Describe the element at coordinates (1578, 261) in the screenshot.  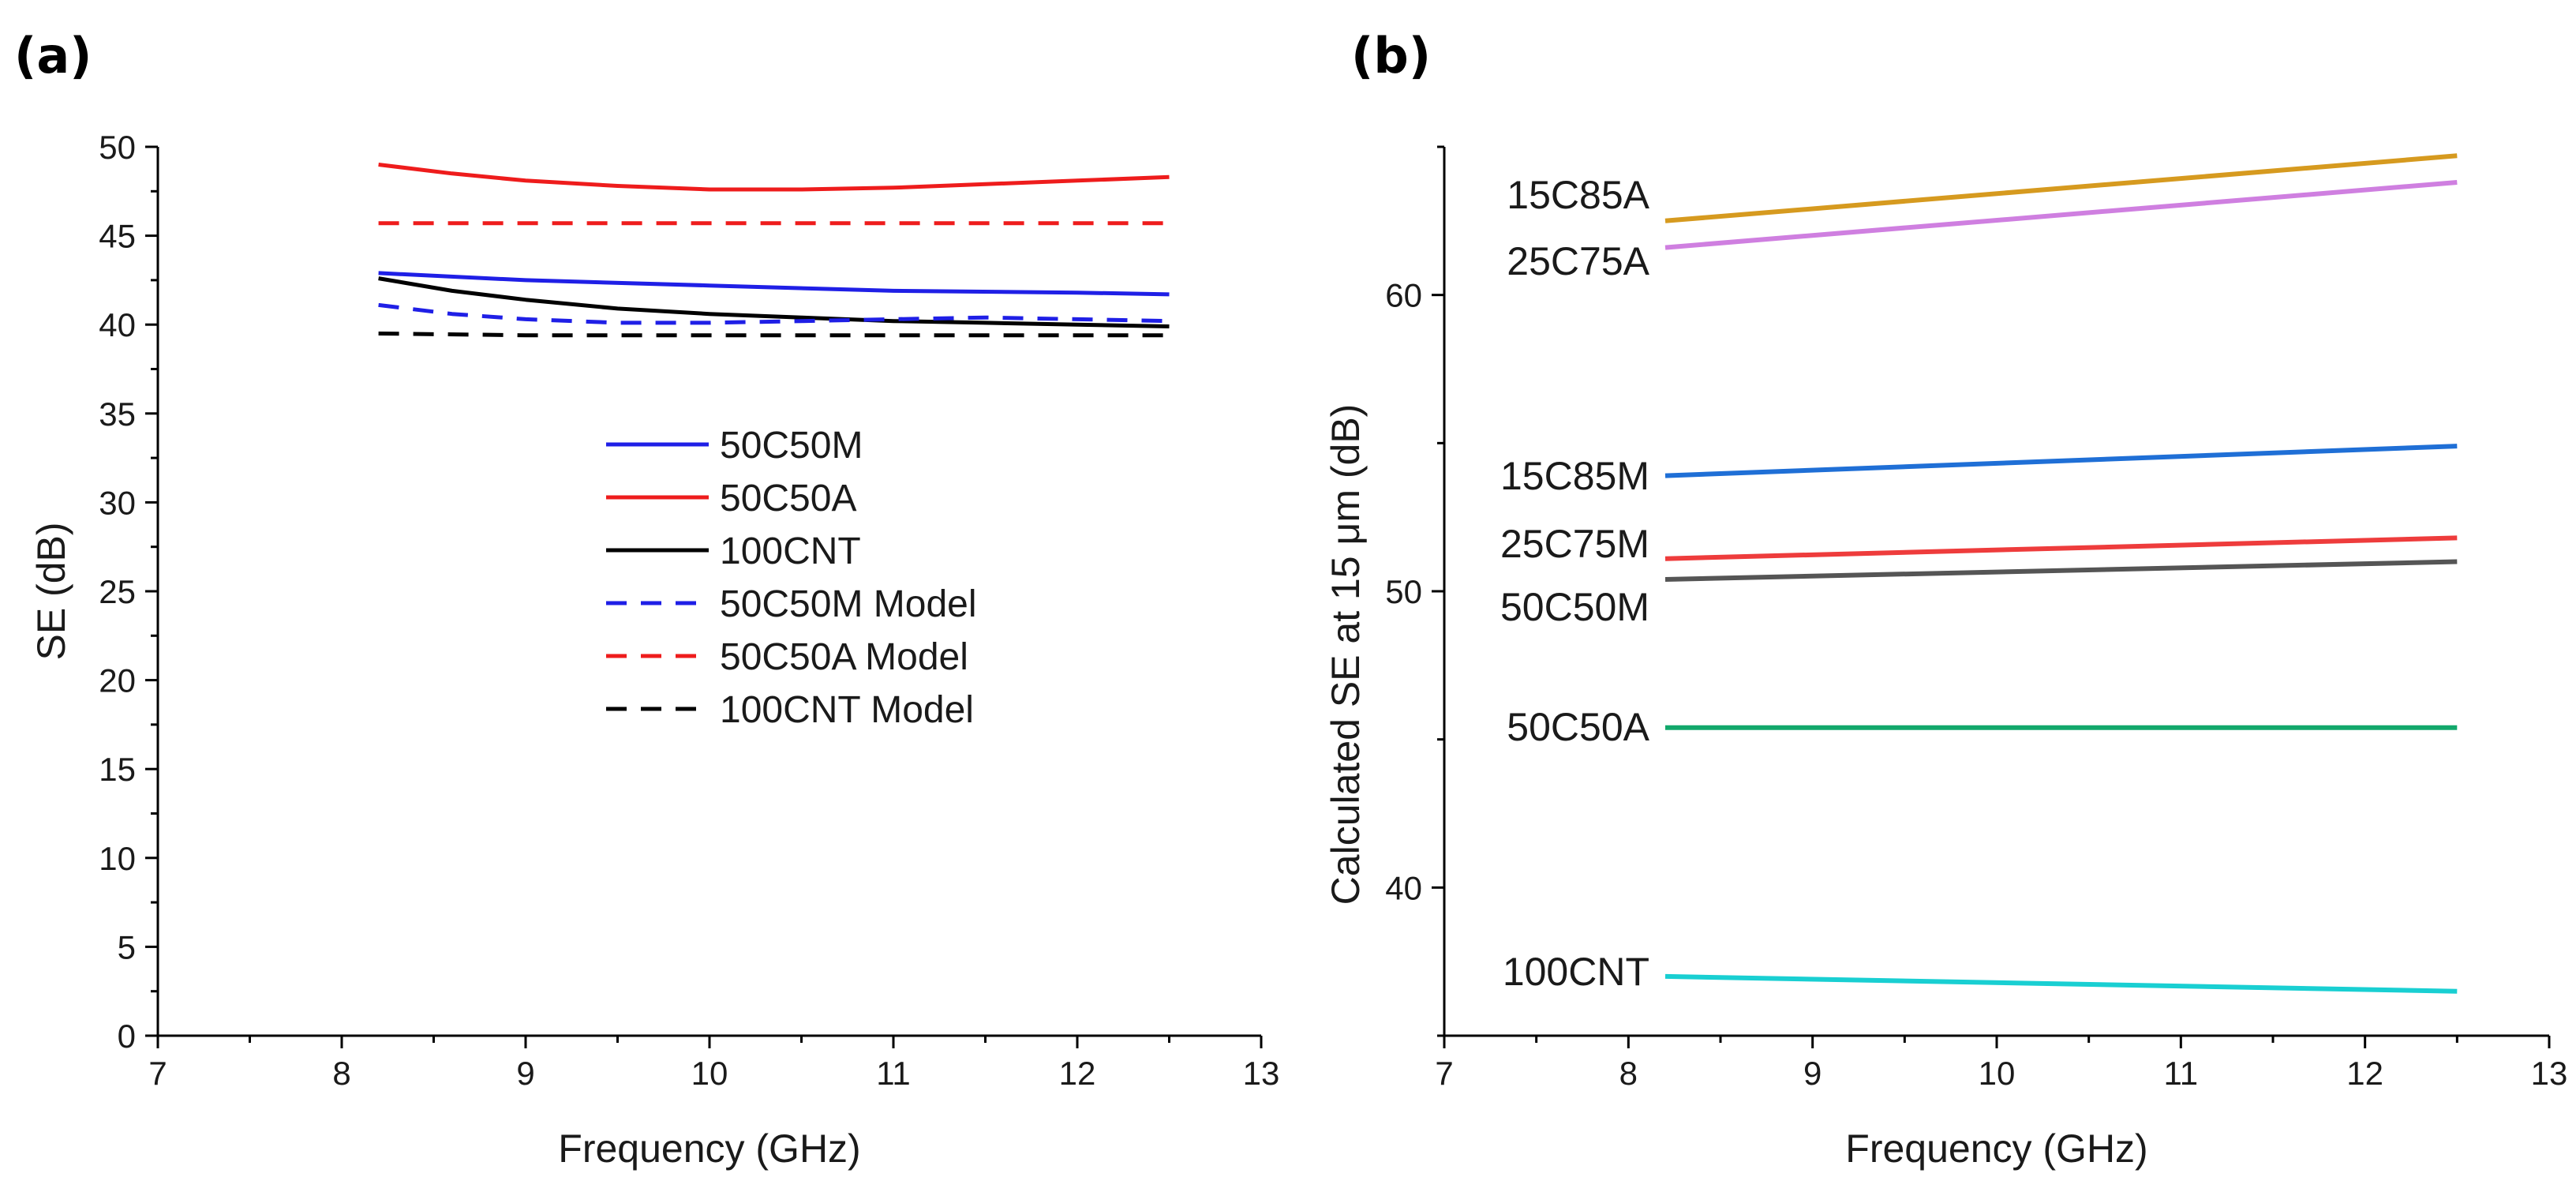
I see `series-label-25c75a: 25C75A` at that location.